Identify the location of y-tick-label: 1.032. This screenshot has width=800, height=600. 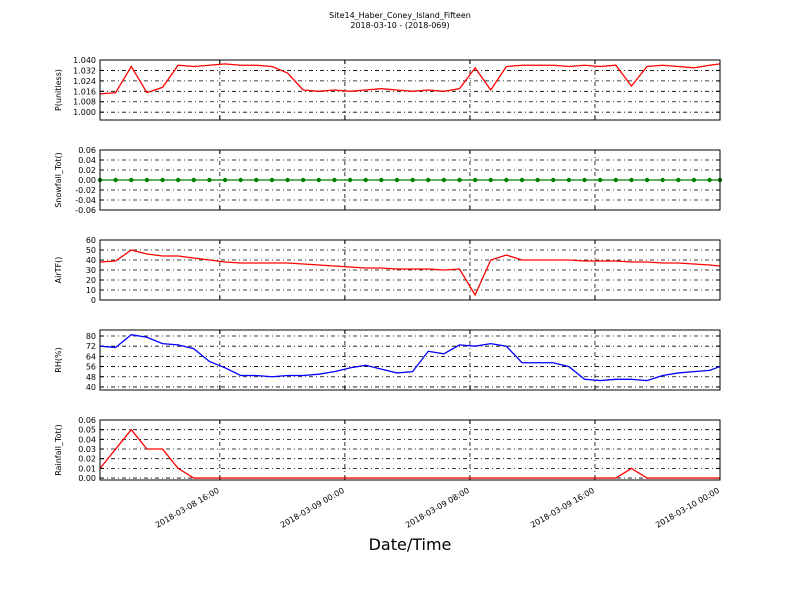
(84, 70).